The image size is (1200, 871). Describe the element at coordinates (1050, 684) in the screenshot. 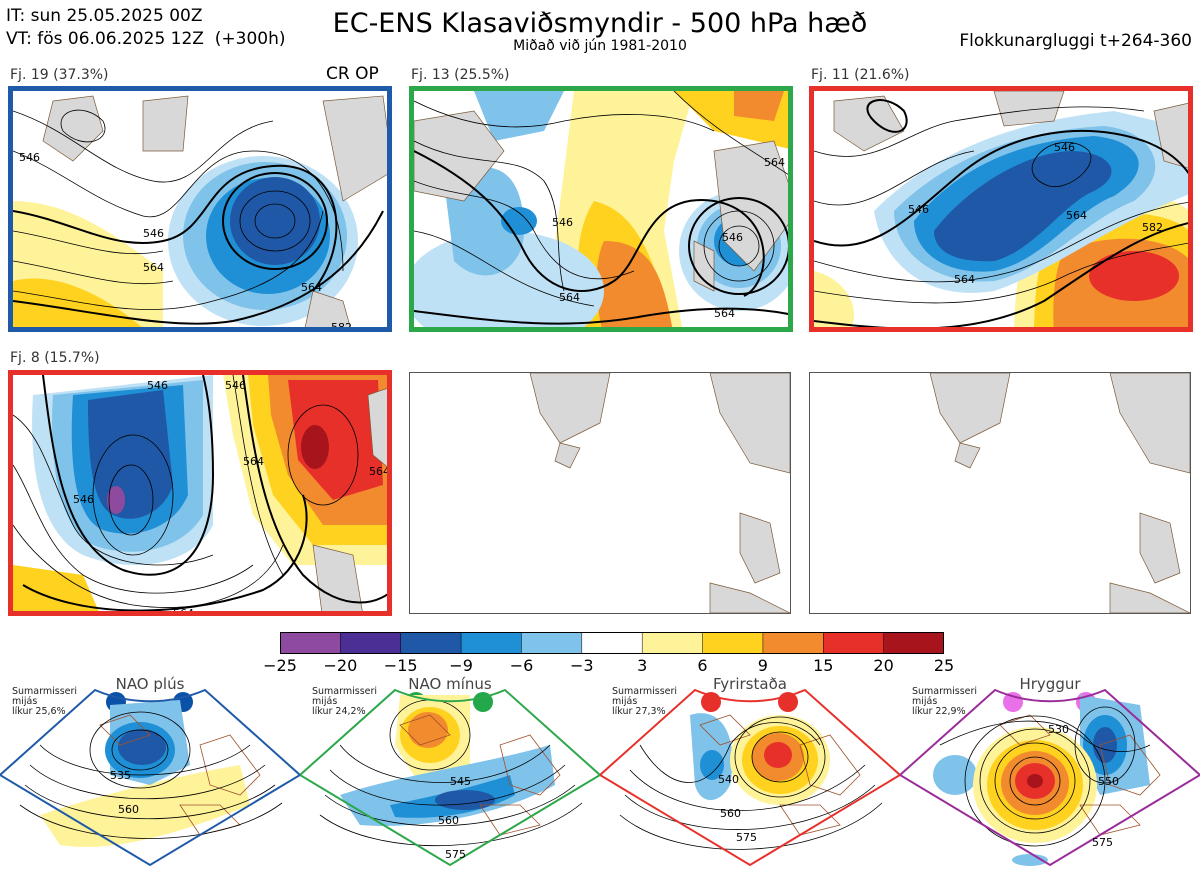

I see `regime-title: Hryggur` at that location.